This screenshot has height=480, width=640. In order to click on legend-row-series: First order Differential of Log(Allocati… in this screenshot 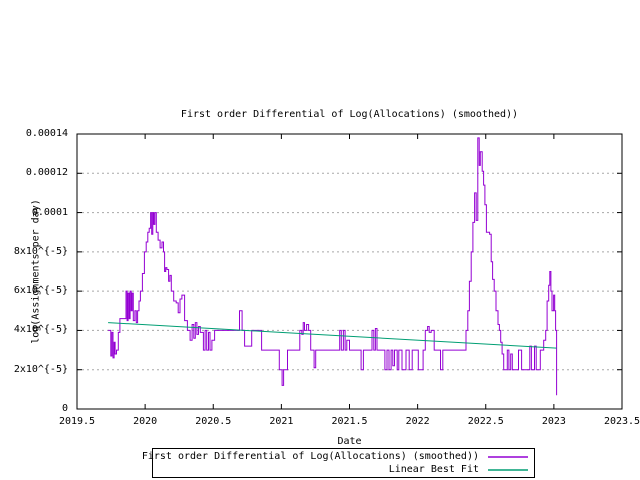, I will do `click(335, 456)`.